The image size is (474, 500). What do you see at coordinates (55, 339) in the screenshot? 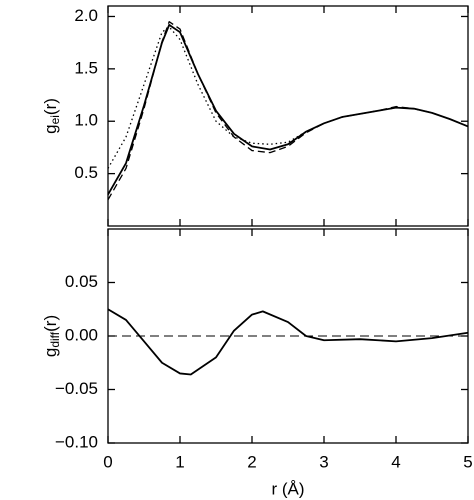
I see `y-label-sub: diff` at bounding box center [55, 339].